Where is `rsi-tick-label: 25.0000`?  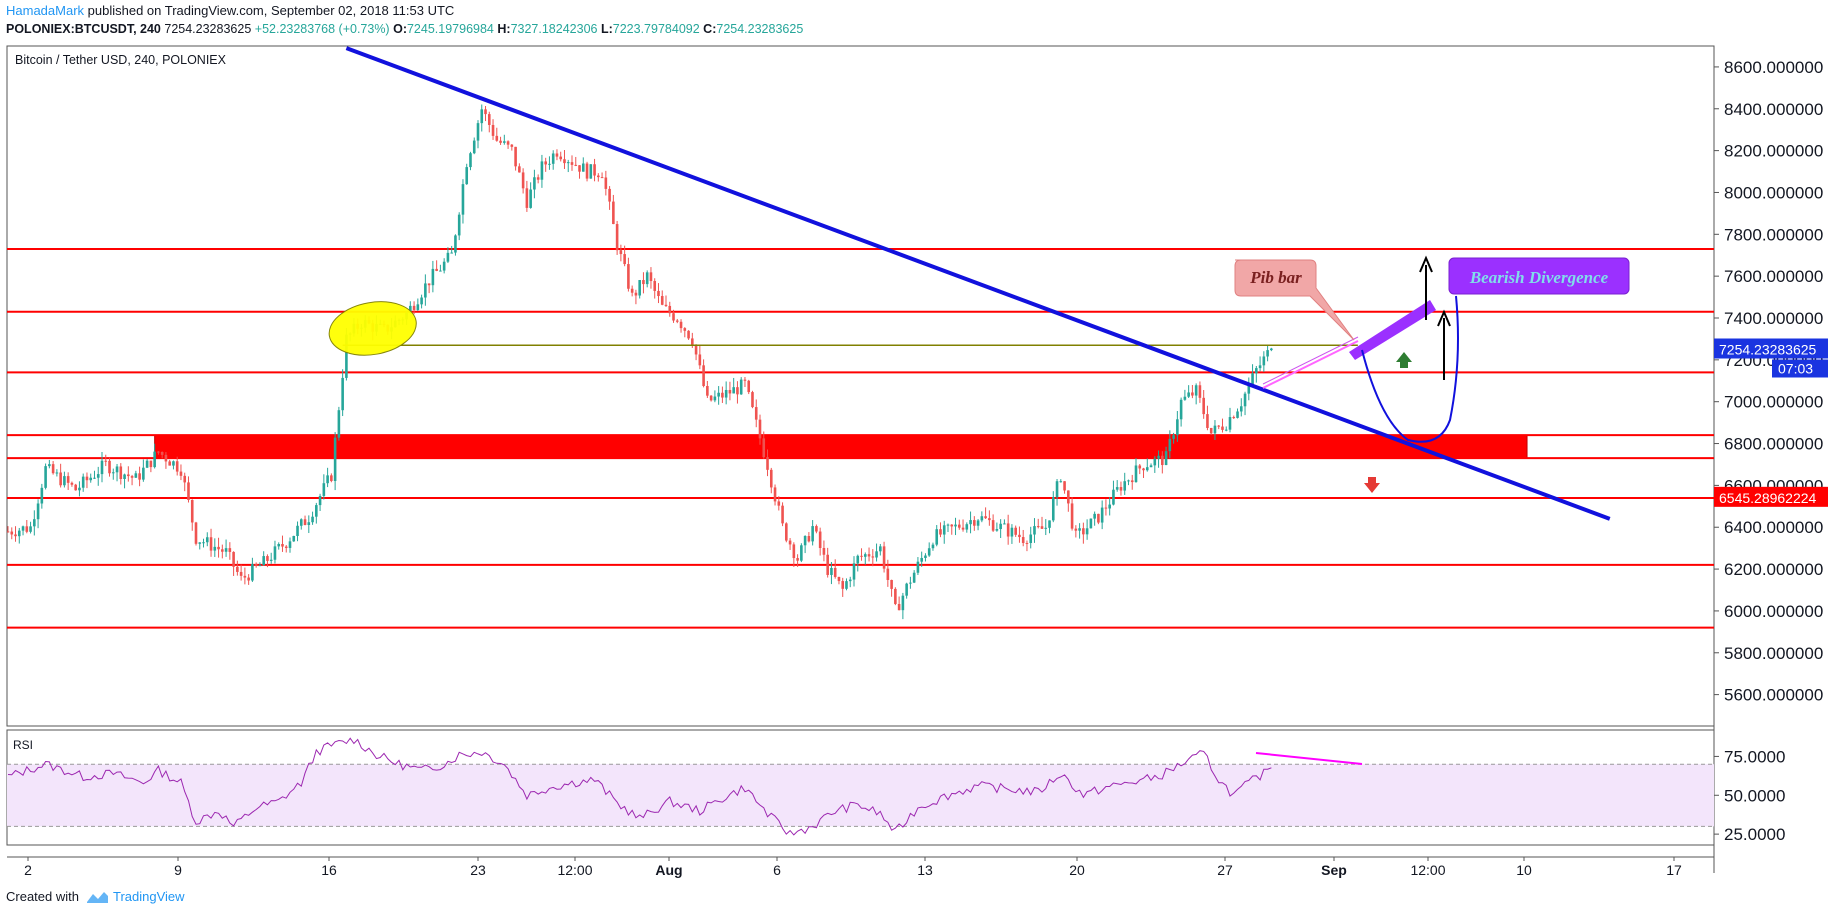 rsi-tick-label: 25.0000 is located at coordinates (1754, 834).